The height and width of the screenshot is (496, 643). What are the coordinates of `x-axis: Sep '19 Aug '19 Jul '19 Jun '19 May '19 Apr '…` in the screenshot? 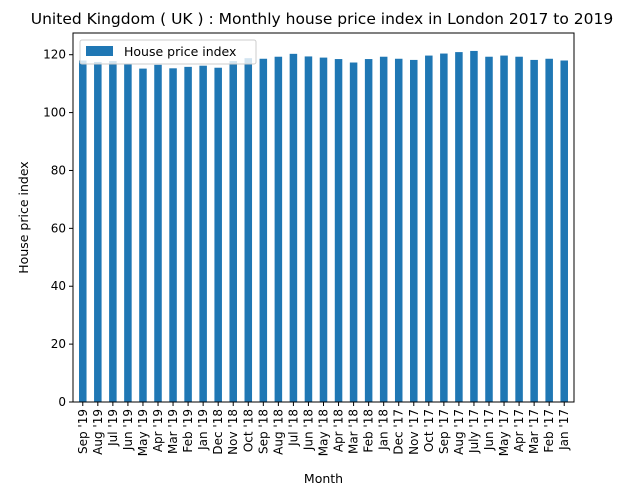 It's located at (323, 429).